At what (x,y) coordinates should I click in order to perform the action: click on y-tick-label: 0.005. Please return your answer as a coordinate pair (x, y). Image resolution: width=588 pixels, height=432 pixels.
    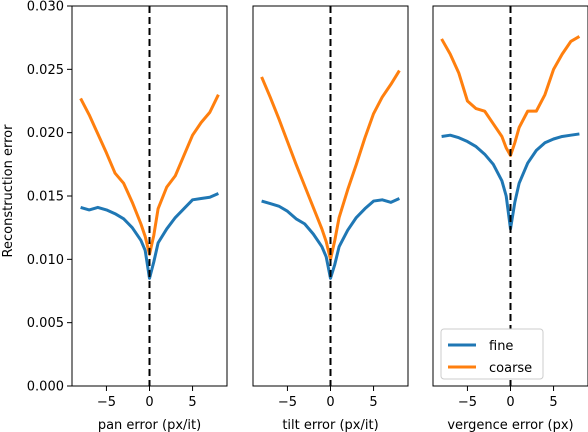
    Looking at the image, I should click on (45, 323).